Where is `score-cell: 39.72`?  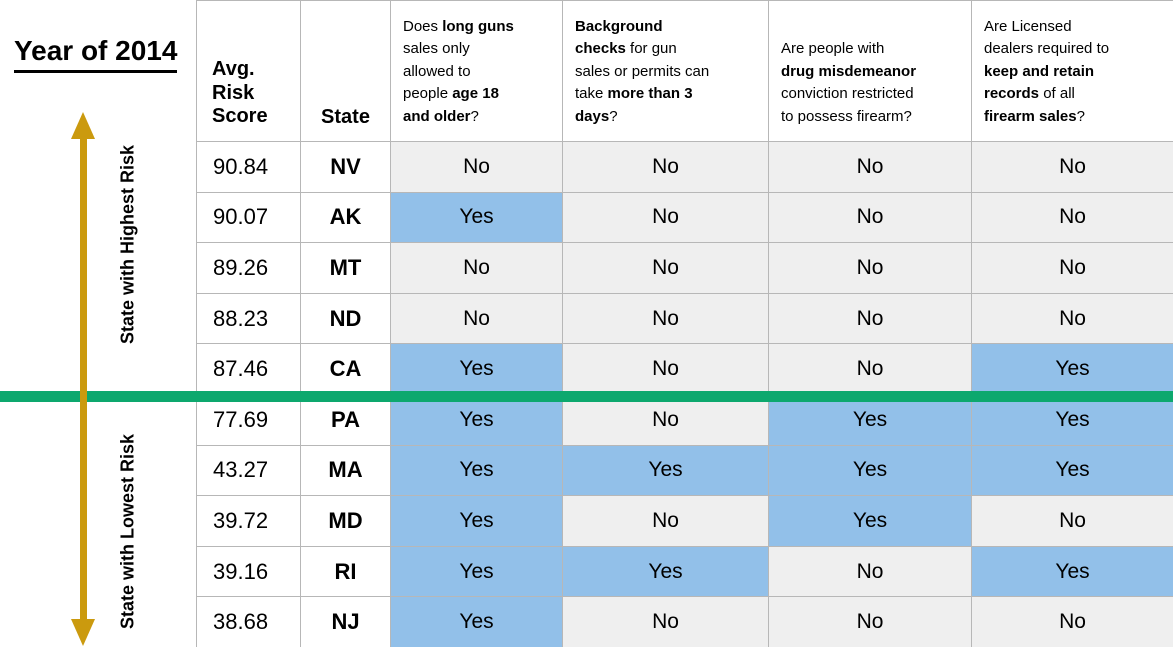 score-cell: 39.72 is located at coordinates (248, 521).